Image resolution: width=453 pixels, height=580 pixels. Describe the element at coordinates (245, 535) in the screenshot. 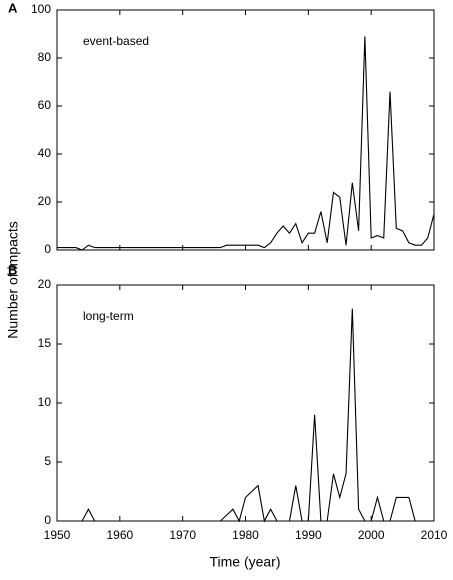

I see `x-tick-label: 1980` at that location.